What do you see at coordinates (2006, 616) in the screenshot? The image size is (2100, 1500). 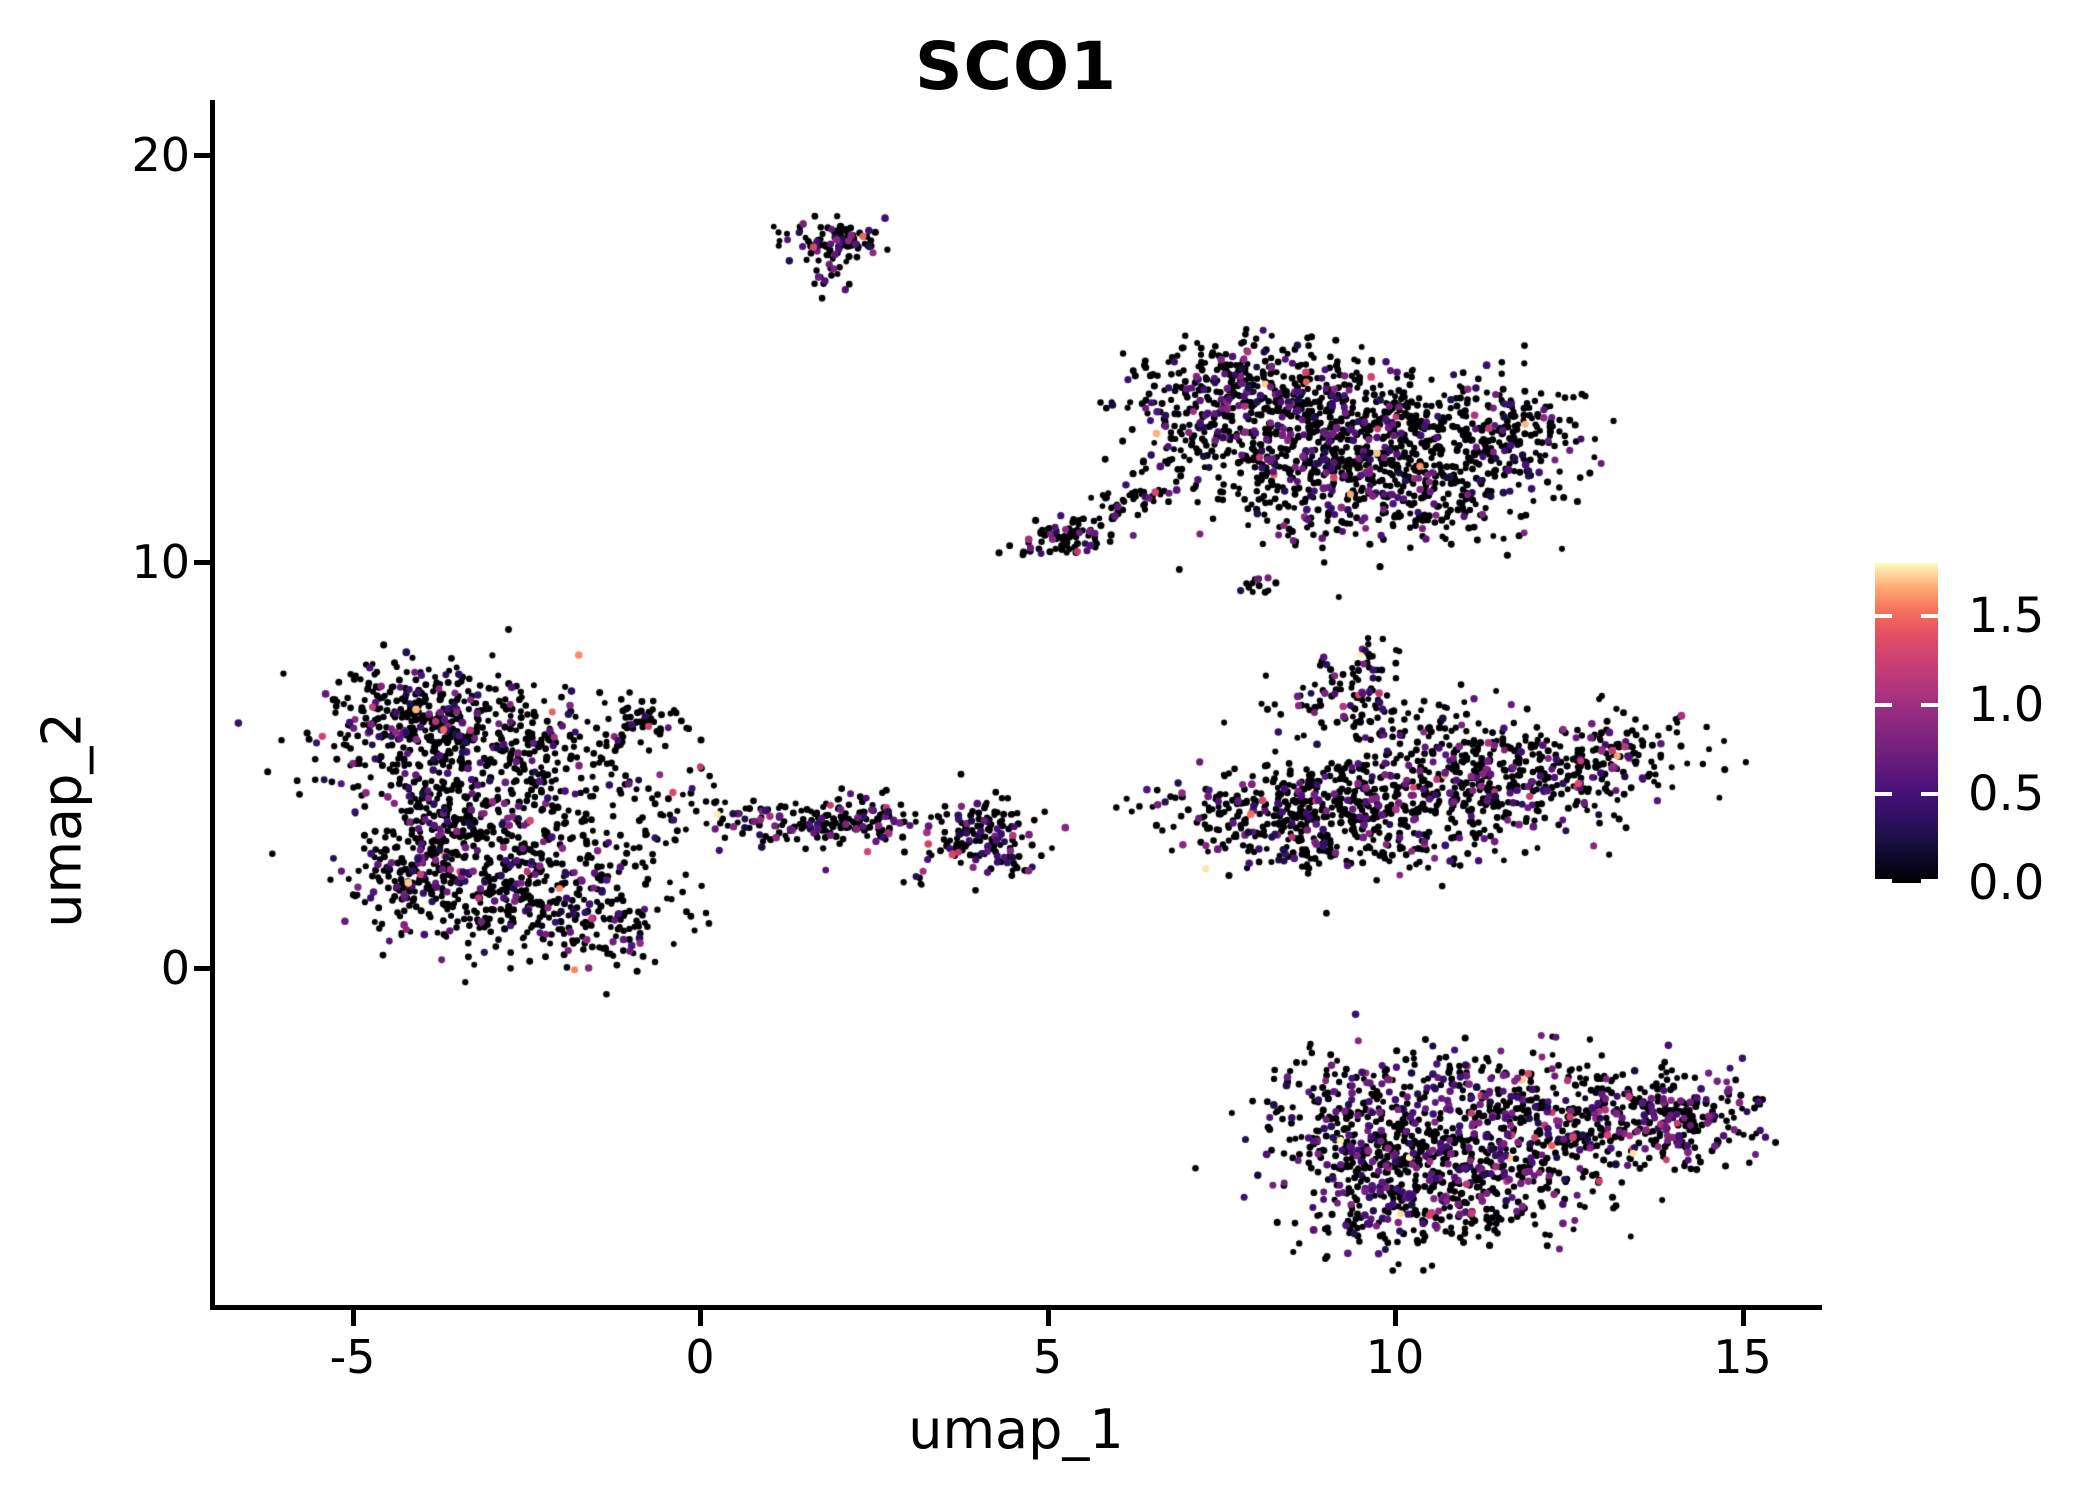 I see `colorbar-tick-label: 1.5` at bounding box center [2006, 616].